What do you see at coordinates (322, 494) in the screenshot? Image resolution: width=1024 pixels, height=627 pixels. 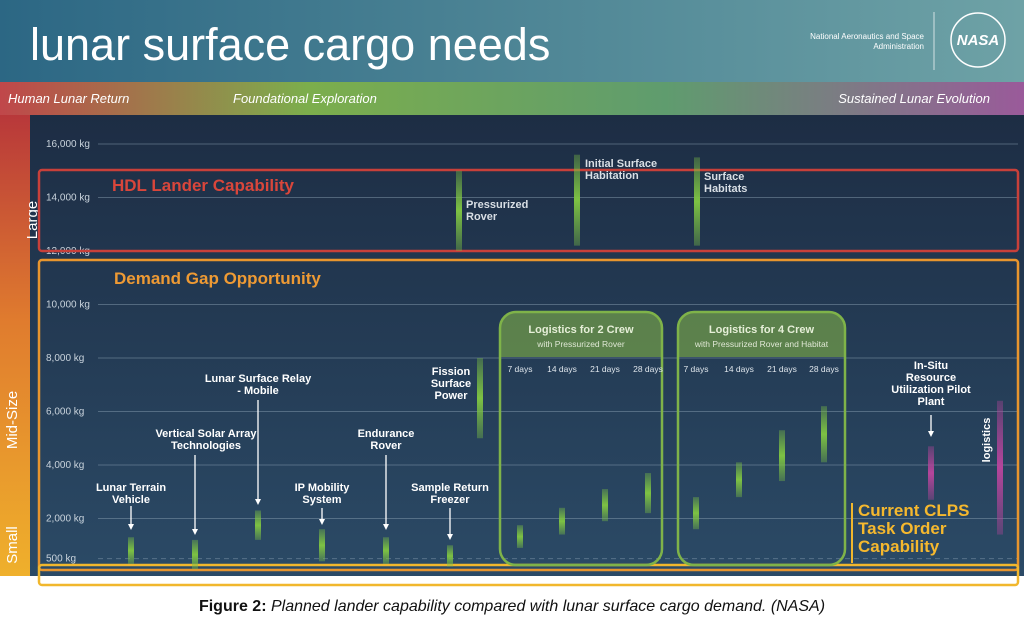 I see `item-label: IP Mobility System` at bounding box center [322, 494].